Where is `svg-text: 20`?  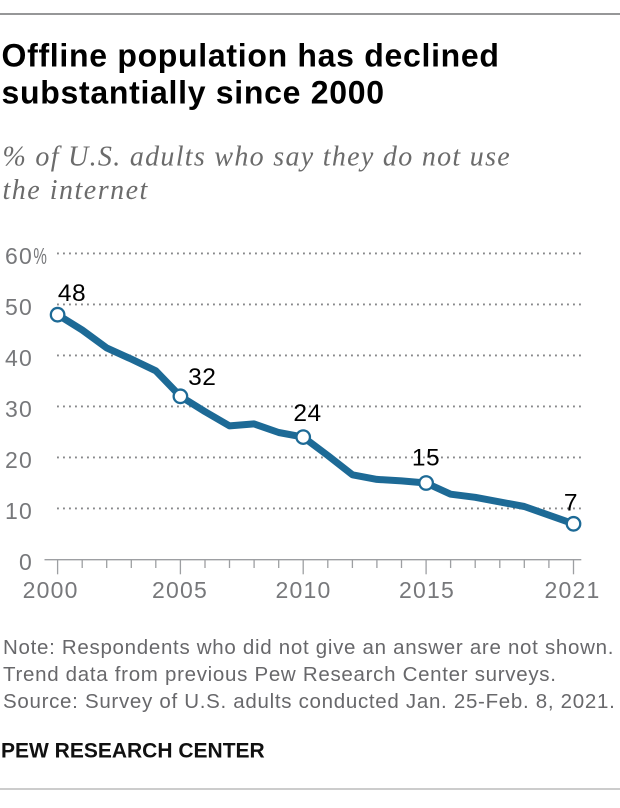
svg-text: 20 is located at coordinates (19, 460).